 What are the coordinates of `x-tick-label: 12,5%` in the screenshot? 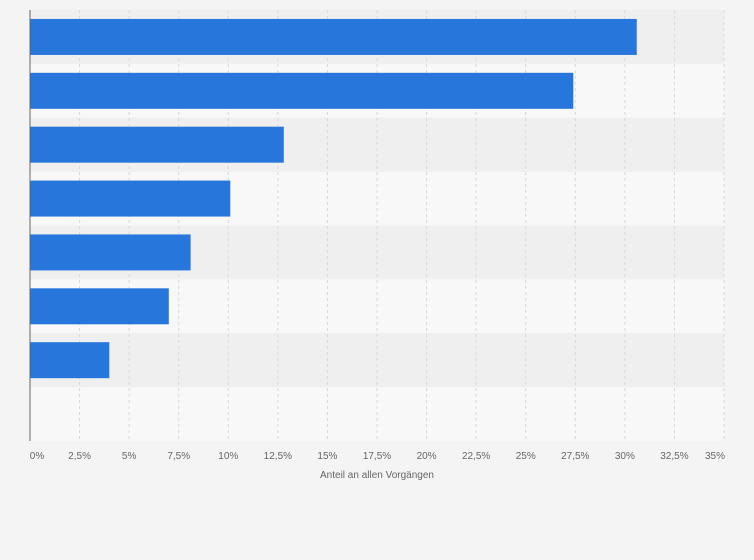 It's located at (278, 456).